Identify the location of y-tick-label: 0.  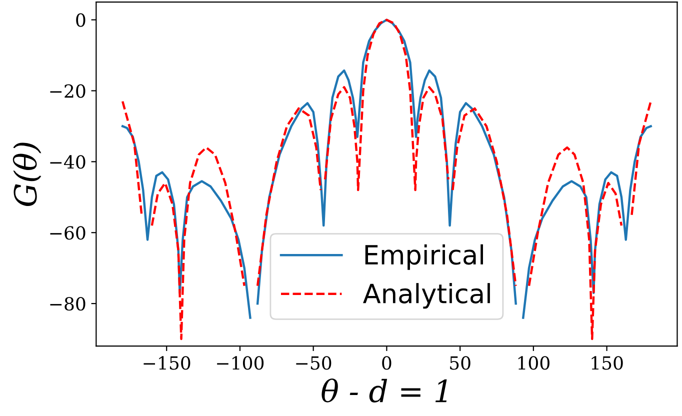
(81, 20).